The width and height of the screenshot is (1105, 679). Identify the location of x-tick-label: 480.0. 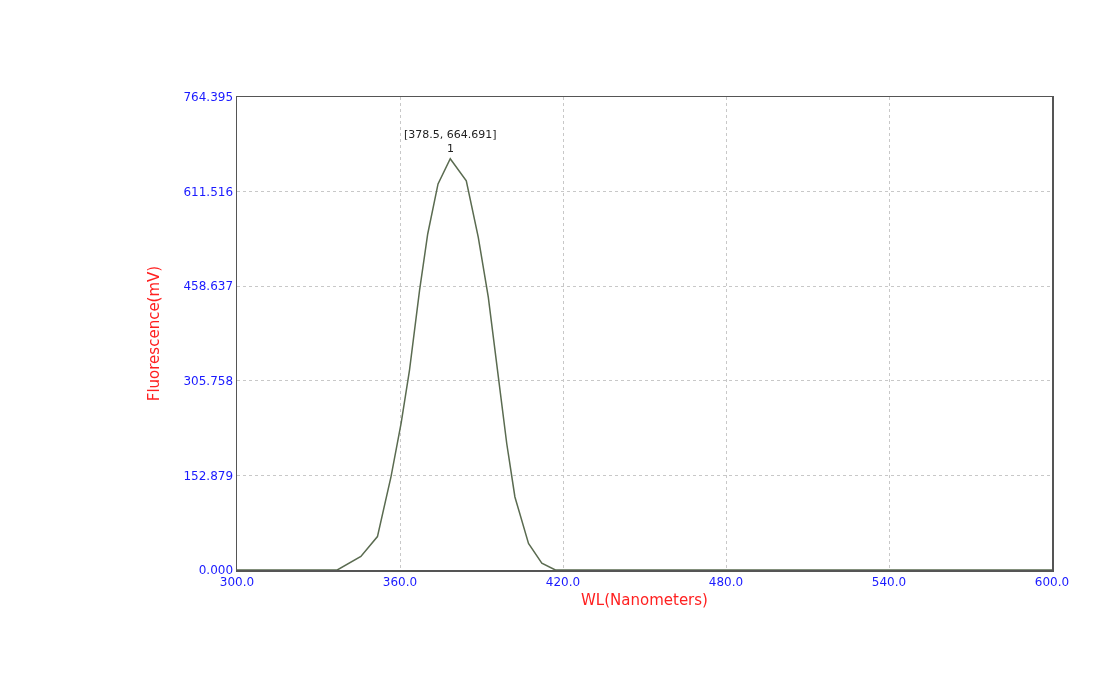
(726, 581).